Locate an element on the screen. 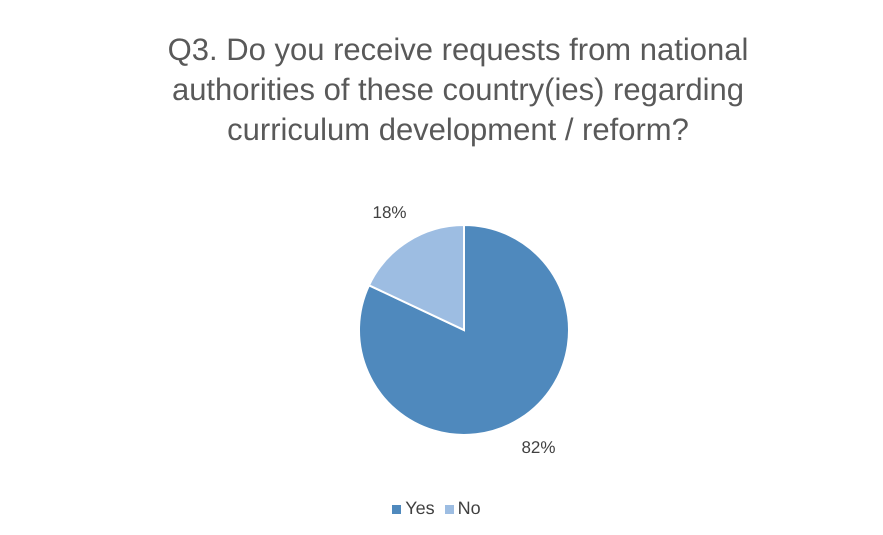  legend-label: Yes is located at coordinates (420, 508).